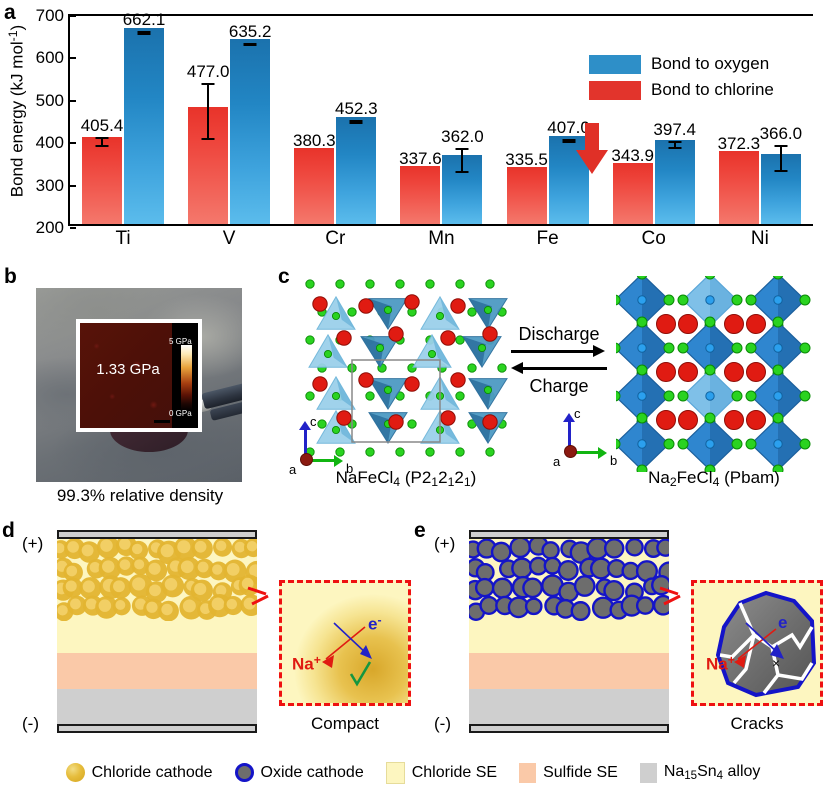 This screenshot has width=826, height=793. Describe the element at coordinates (557, 461) in the screenshot. I see `axis-label-a-right: a` at that location.